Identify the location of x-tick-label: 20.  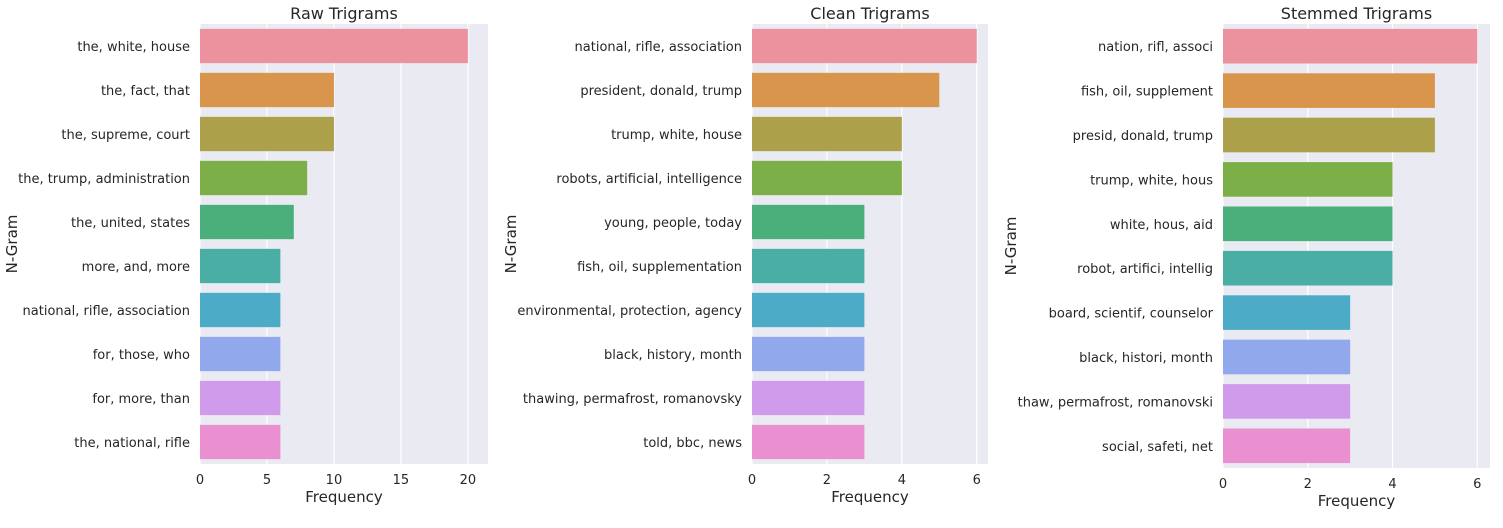
(468, 480).